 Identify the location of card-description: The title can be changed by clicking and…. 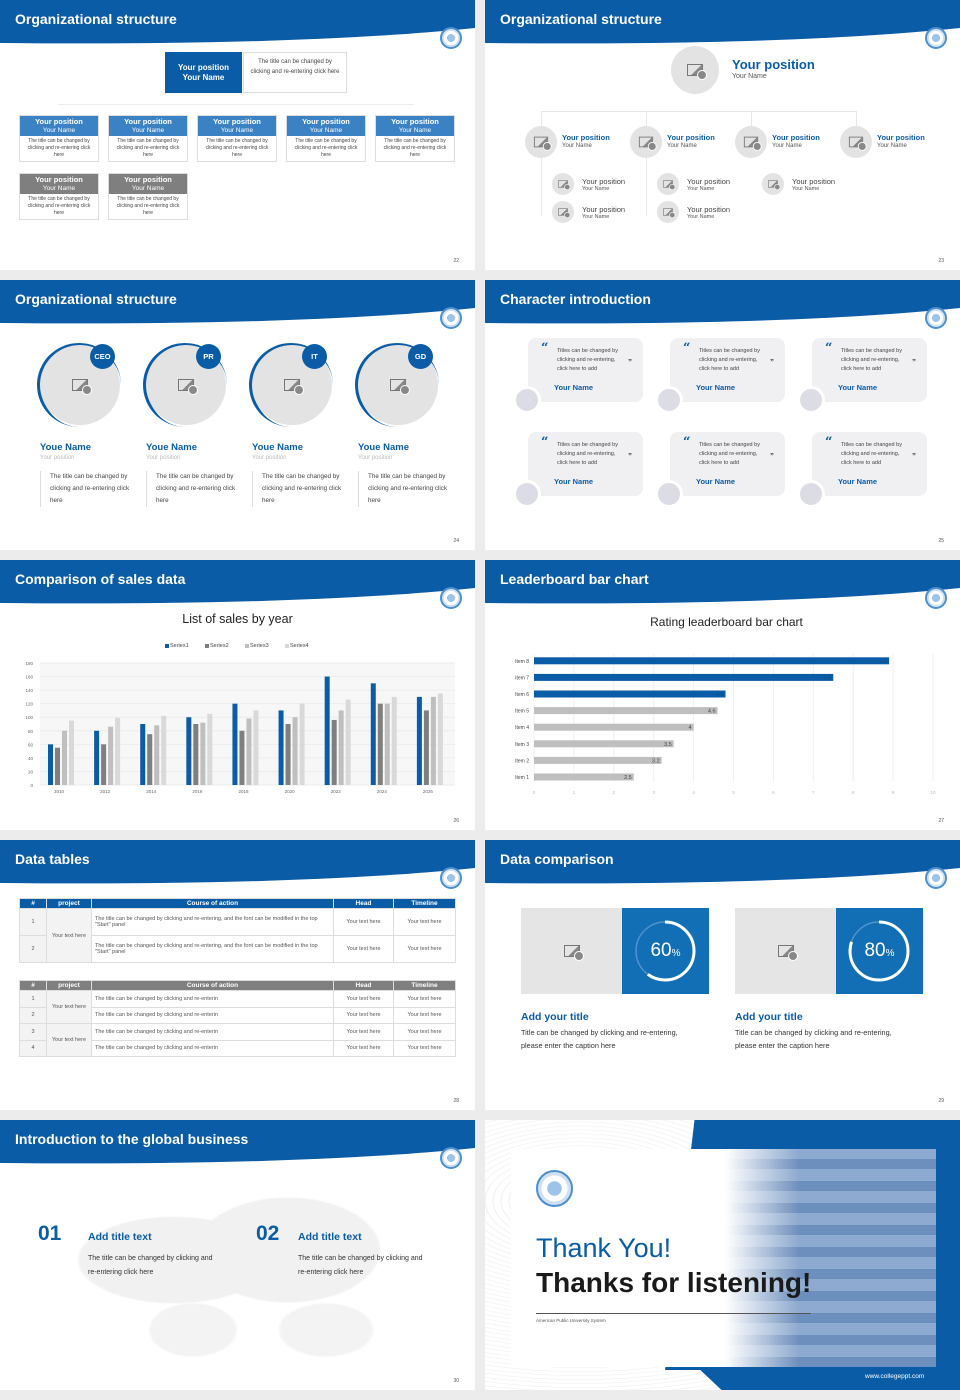
(148, 206).